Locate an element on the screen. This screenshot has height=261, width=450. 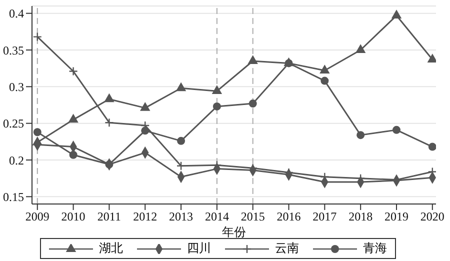
x-tick-label: 2010 is located at coordinates (73, 217).